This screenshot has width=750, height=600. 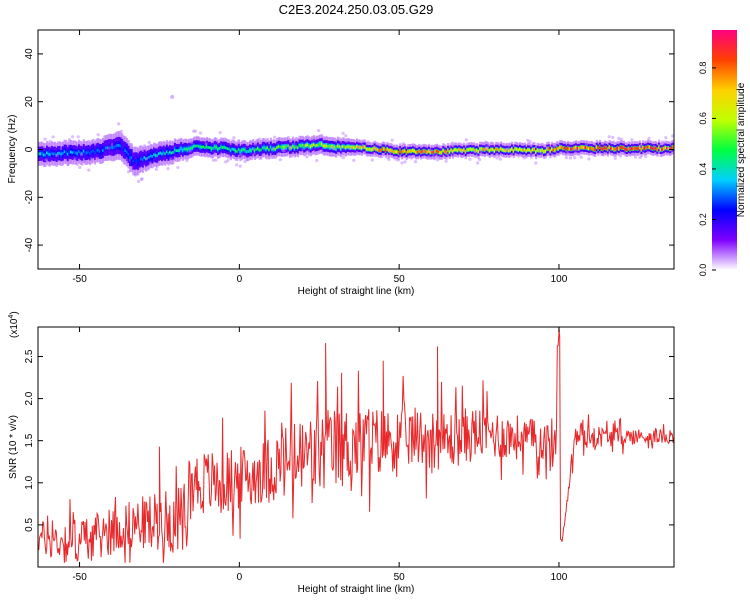 I want to click on snr-x-axis-label: Height of straight line (km), so click(x=356, y=589).